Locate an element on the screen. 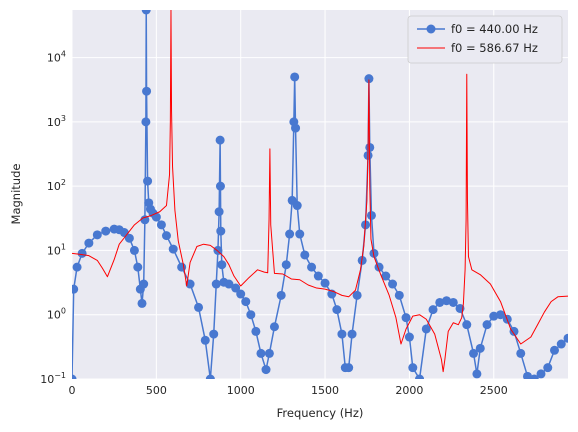 The width and height of the screenshot is (578, 432). legend: f0 = 440.00 Hz f0 = 586.67 Hz is located at coordinates (485, 39).